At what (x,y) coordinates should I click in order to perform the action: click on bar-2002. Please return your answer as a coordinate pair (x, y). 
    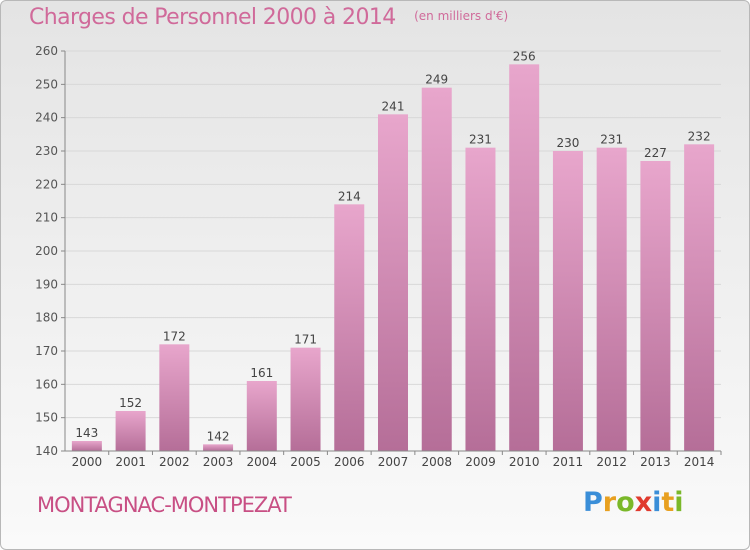
    Looking at the image, I should click on (174, 397).